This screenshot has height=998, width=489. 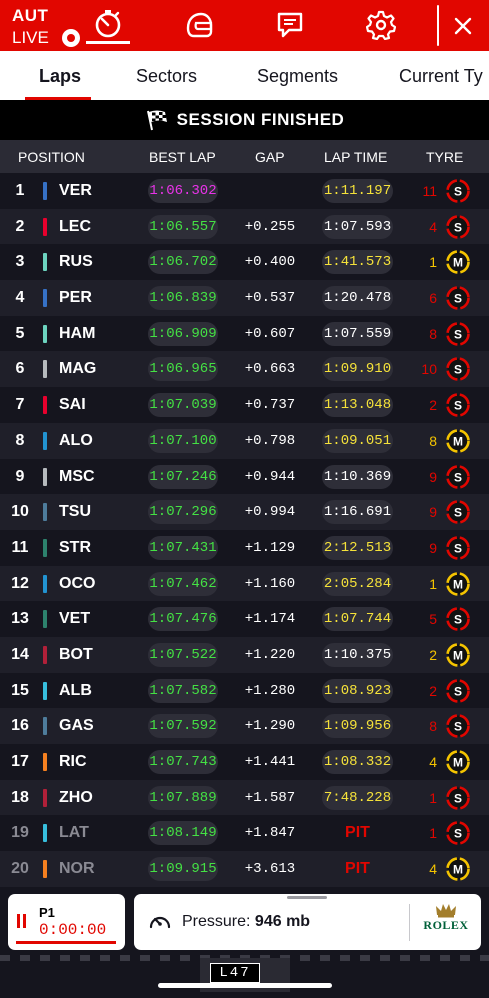 I want to click on position-number: 10, so click(x=20, y=512).